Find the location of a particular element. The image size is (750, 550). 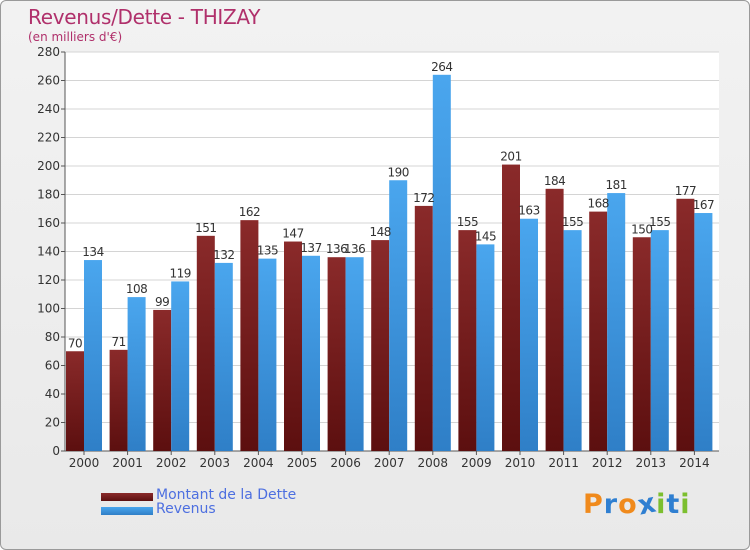

proxiti-logo: Proxiti is located at coordinates (637, 504).